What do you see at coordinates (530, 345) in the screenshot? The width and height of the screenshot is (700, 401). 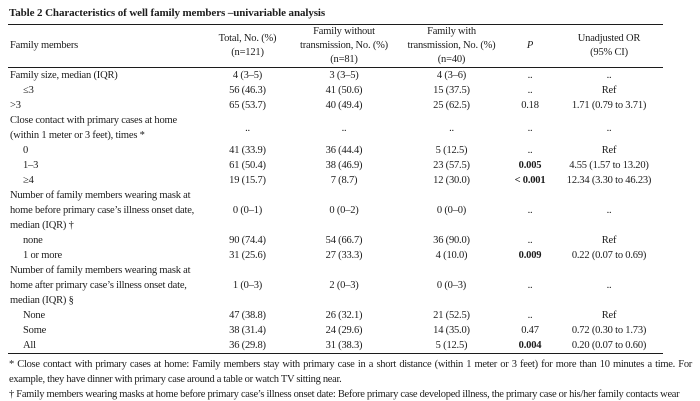 I see `cell-p-value: 0.004` at bounding box center [530, 345].